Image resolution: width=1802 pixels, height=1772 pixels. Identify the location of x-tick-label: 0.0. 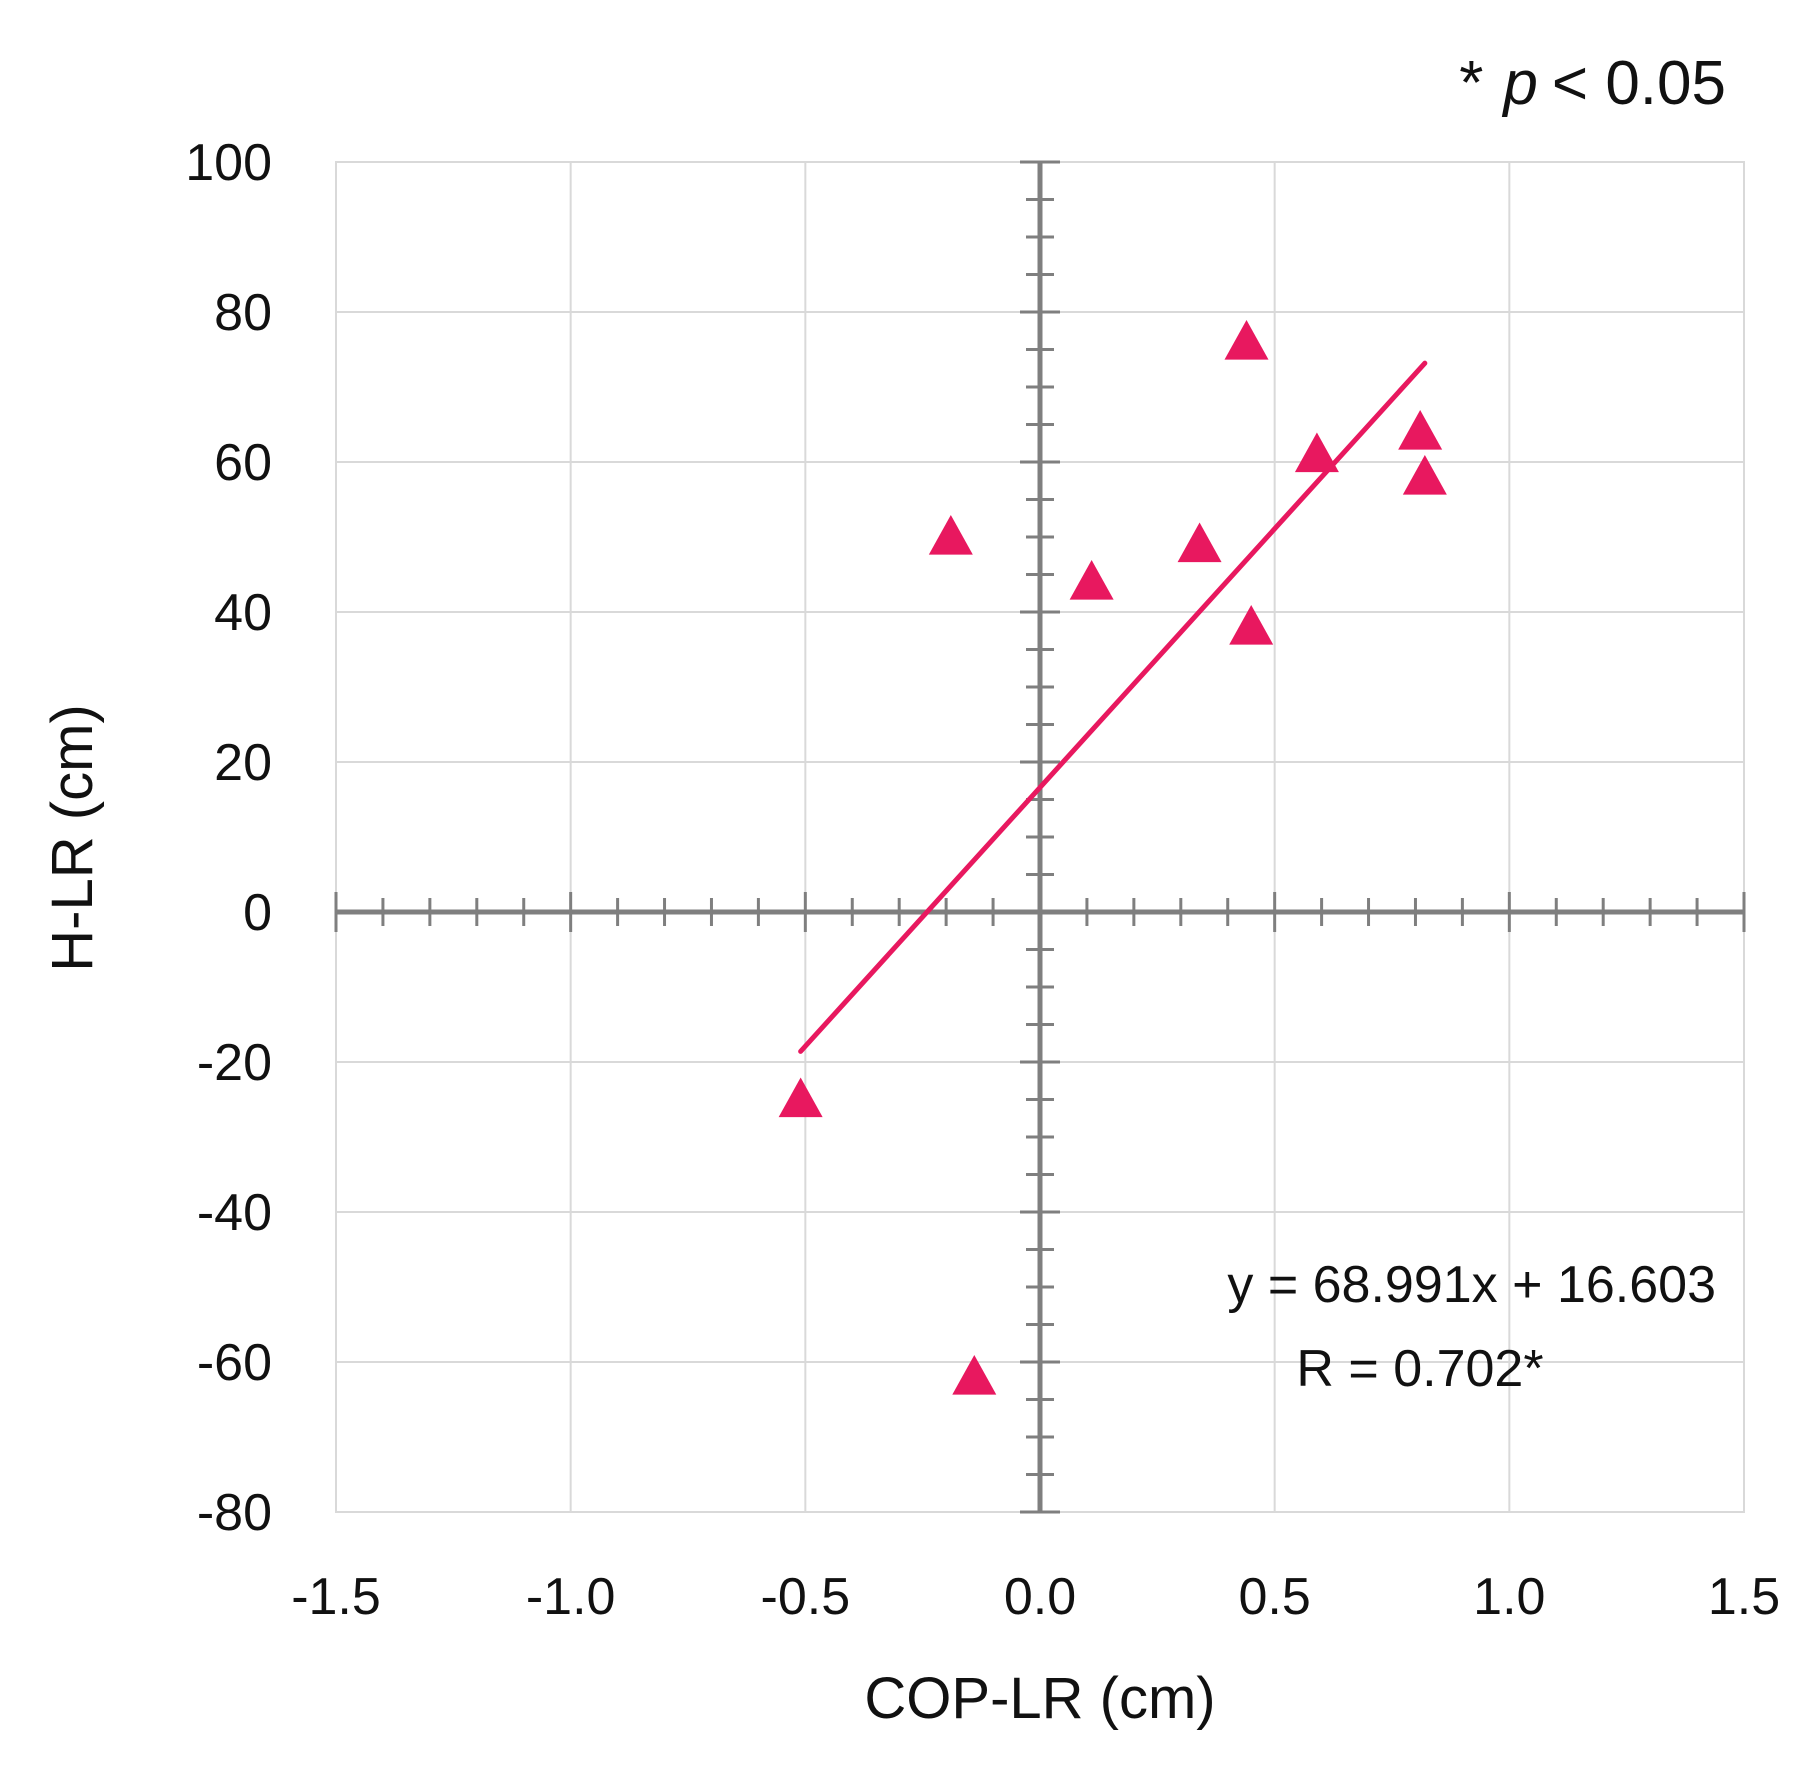
(1040, 1597).